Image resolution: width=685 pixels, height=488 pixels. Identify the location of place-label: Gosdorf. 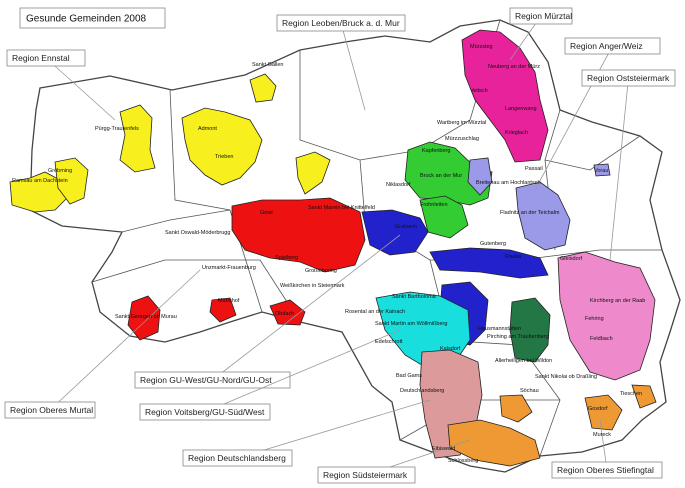
(598, 409).